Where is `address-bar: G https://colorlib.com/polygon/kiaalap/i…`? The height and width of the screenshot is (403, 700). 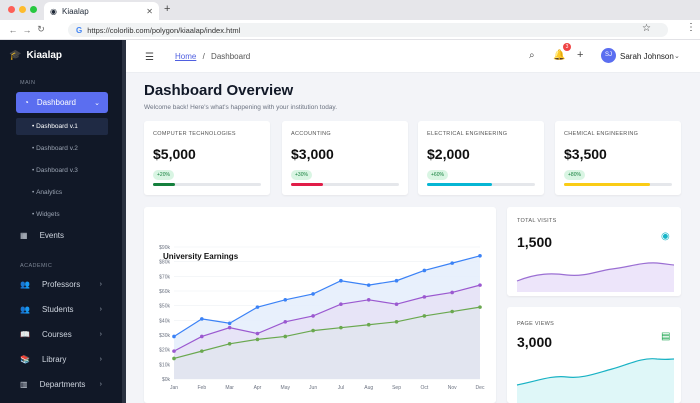 address-bar: G https://colorlib.com/polygon/kiaalap/i… is located at coordinates (368, 30).